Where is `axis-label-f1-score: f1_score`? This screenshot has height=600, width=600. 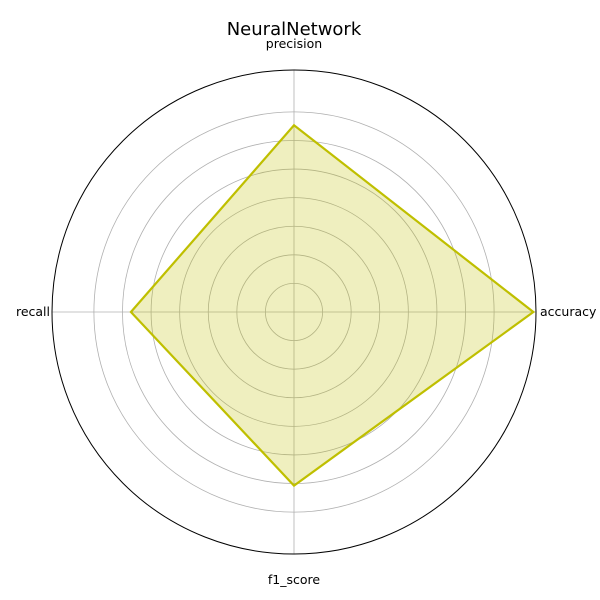 axis-label-f1-score: f1_score is located at coordinates (294, 579).